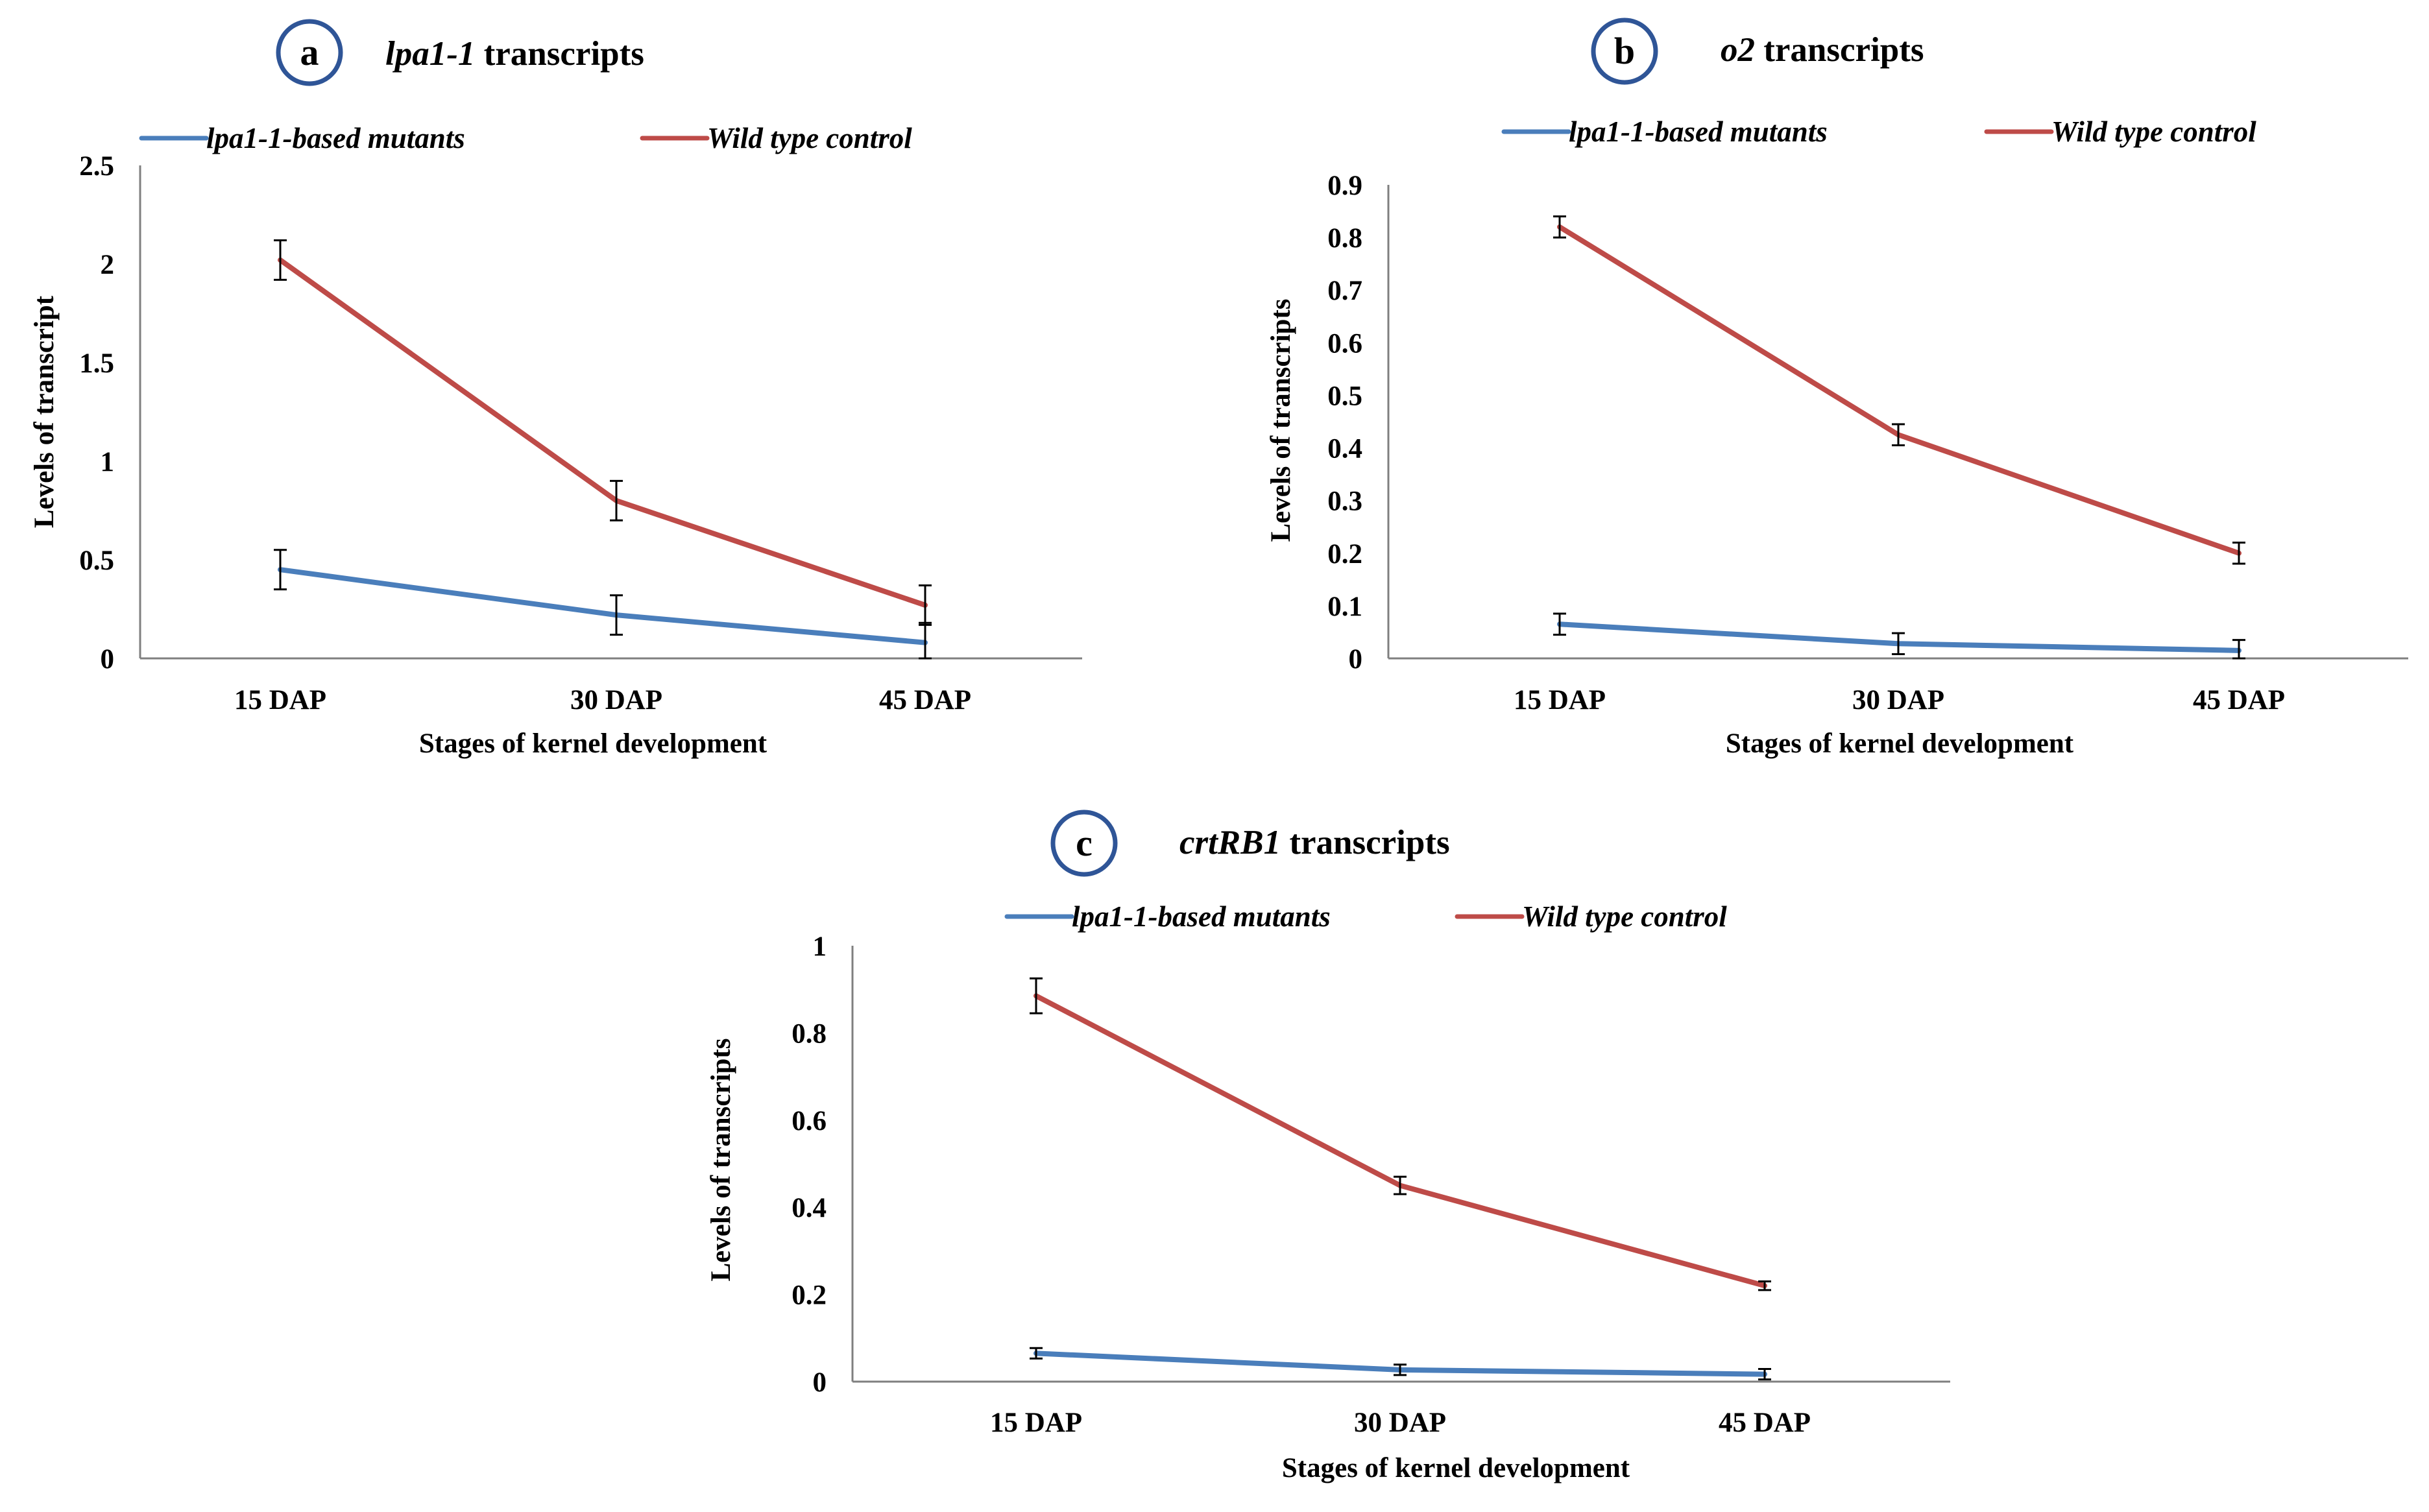  I want to click on panel-badge-letter: b, so click(1625, 51).